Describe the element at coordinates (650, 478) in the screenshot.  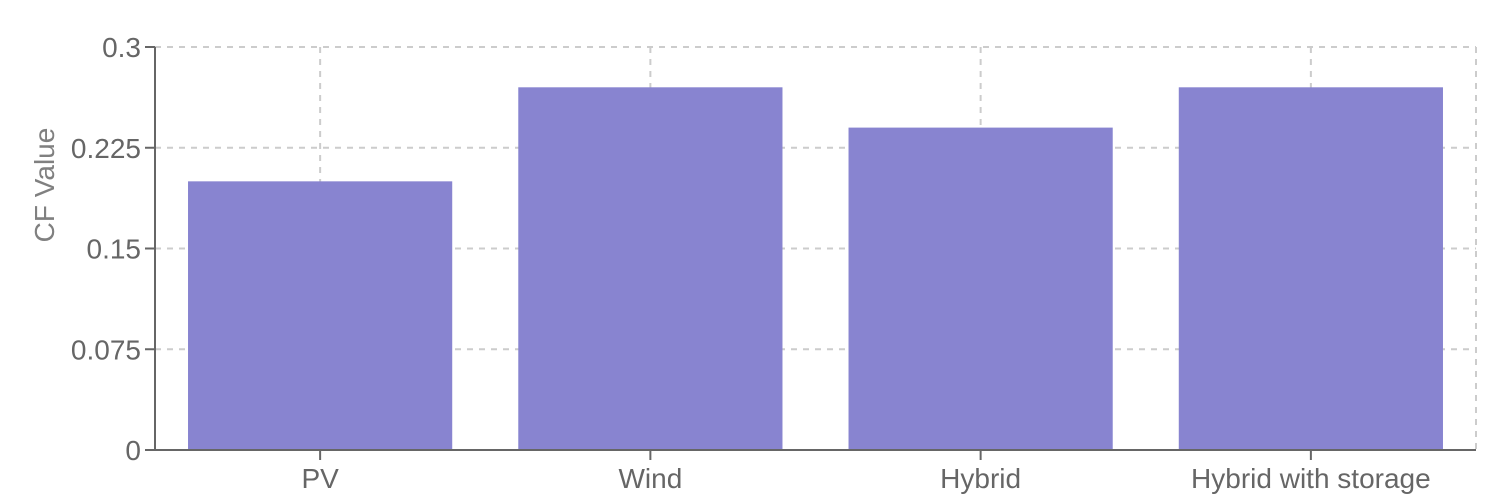
I see `x-tick-label: Wind` at that location.